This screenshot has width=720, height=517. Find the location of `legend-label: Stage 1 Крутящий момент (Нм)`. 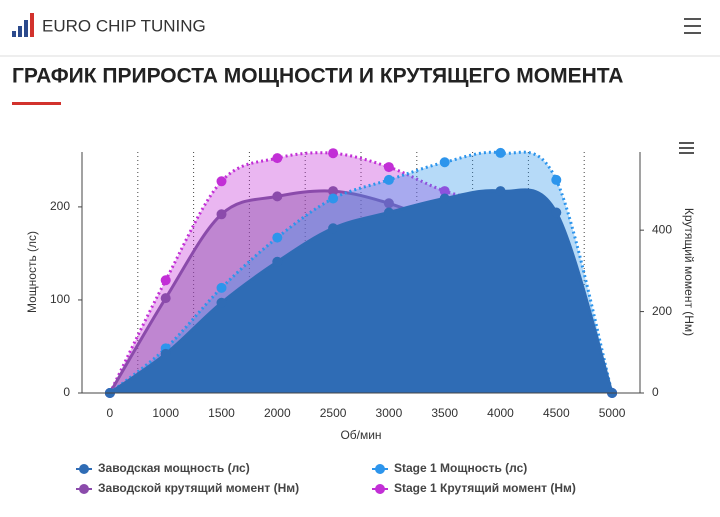

legend-label: Stage 1 Крутящий момент (Нм) is located at coordinates (485, 488).